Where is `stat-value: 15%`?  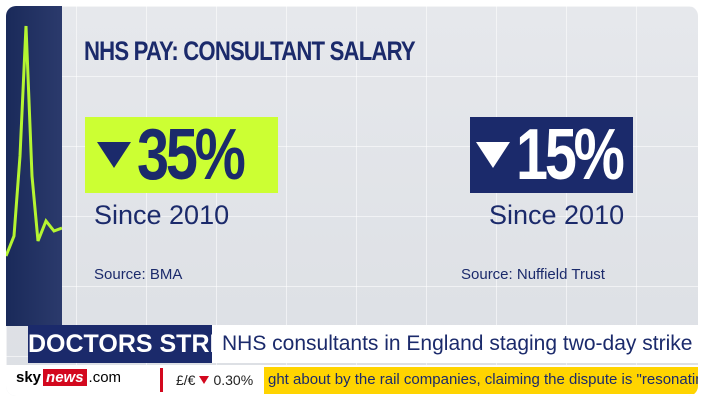
stat-value: 15% is located at coordinates (570, 155).